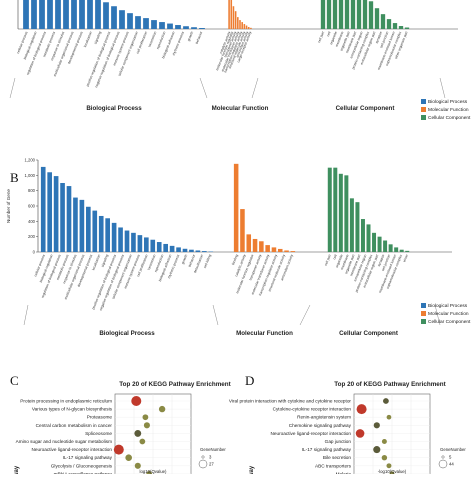  Describe the element at coordinates (100, 417) in the screenshot. I see `pathway-label: Proteasome` at that location.